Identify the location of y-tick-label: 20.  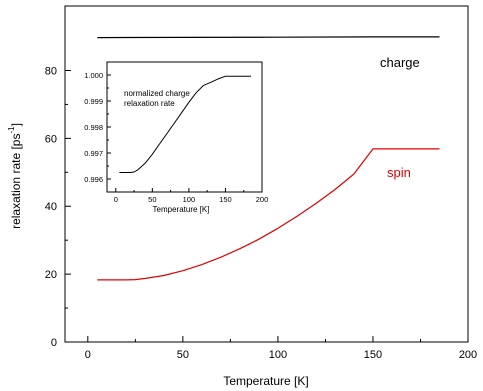
(51, 275).